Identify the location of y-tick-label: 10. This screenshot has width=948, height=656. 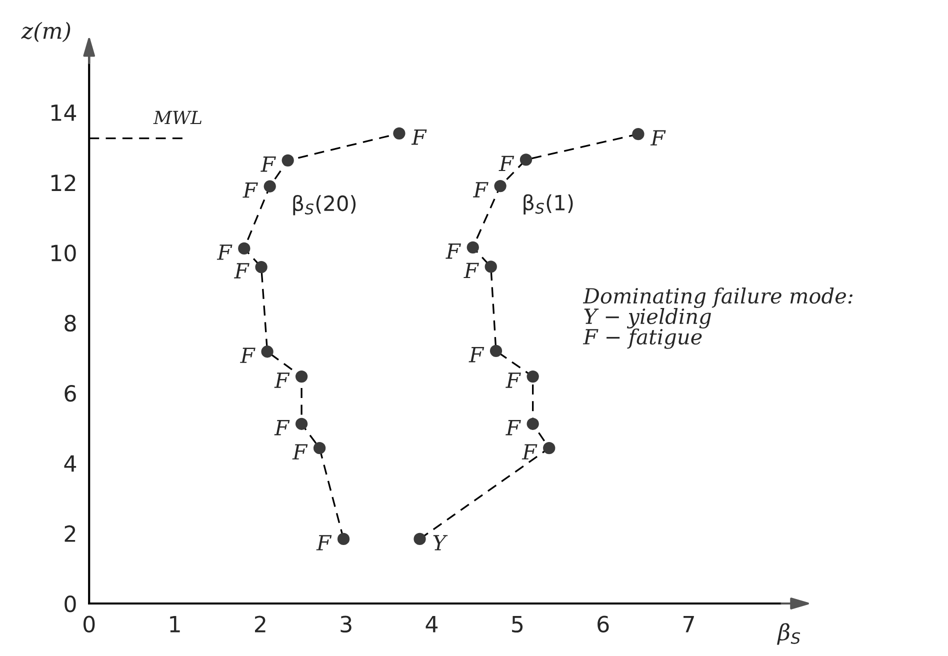
(63, 253).